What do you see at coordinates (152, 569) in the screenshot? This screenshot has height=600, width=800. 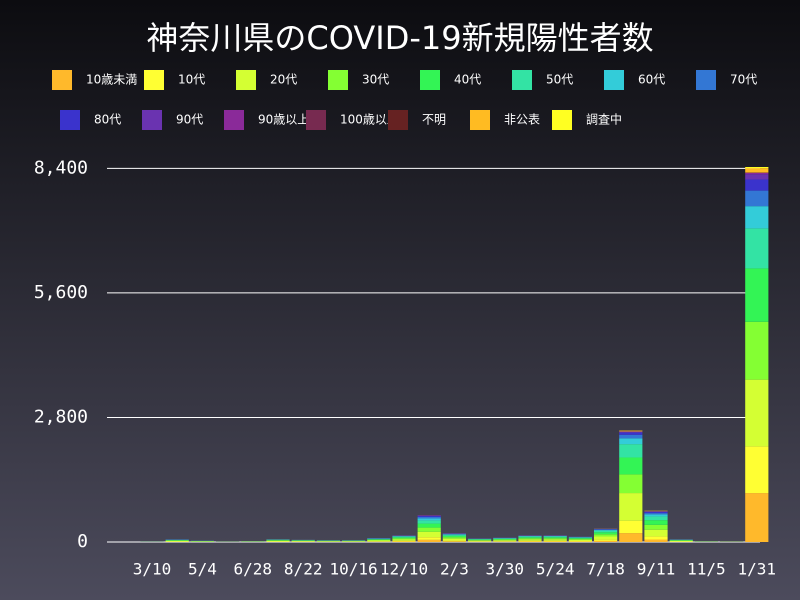 I see `x-tick-label: 3/10` at bounding box center [152, 569].